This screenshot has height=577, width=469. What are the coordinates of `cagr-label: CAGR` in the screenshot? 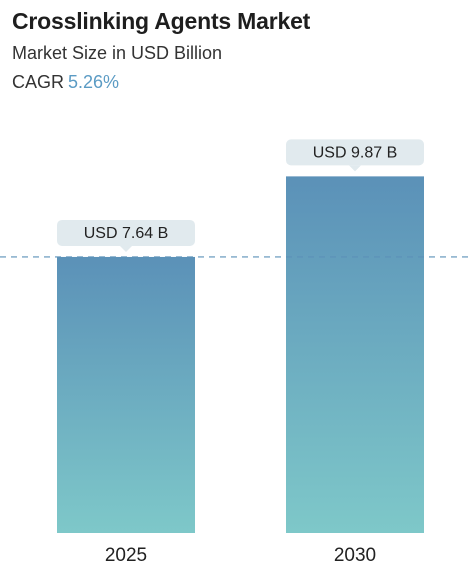 It's located at (38, 82).